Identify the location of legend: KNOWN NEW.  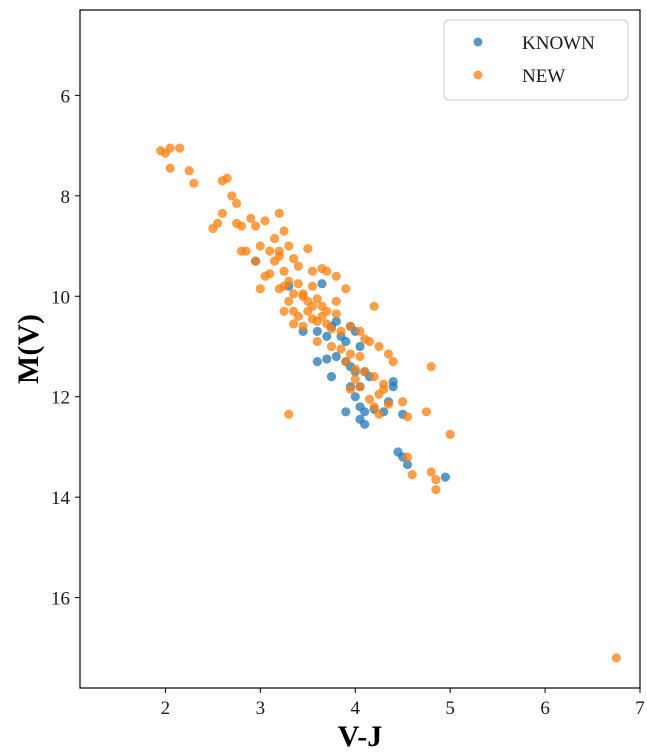
(536, 60).